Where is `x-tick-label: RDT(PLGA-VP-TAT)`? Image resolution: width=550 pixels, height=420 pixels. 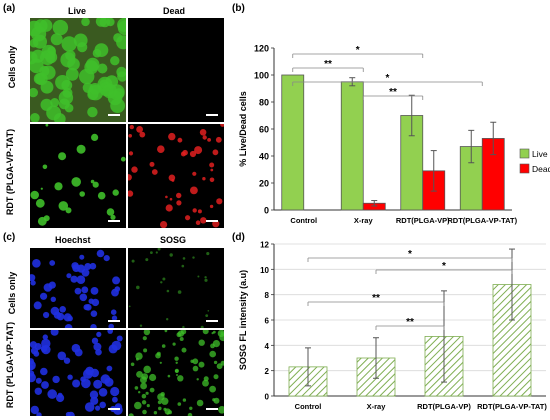
x-tick-label: RDT(PLGA-VP-TAT) is located at coordinates (482, 220).